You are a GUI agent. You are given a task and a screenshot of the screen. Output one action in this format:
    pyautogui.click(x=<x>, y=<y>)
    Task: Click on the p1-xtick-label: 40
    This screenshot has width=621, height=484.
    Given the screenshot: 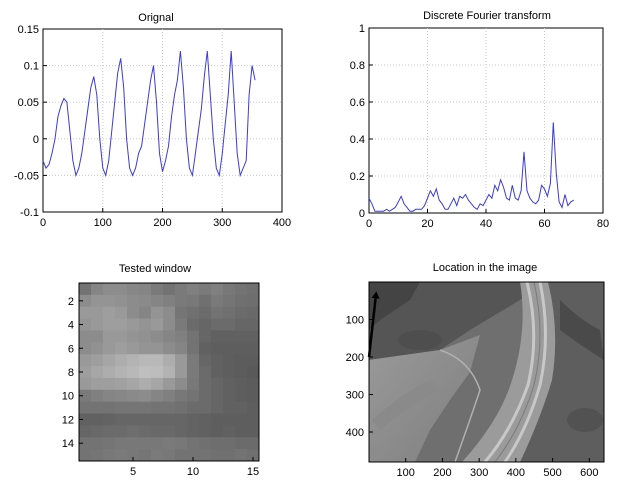 What is the action you would take?
    pyautogui.click(x=486, y=224)
    